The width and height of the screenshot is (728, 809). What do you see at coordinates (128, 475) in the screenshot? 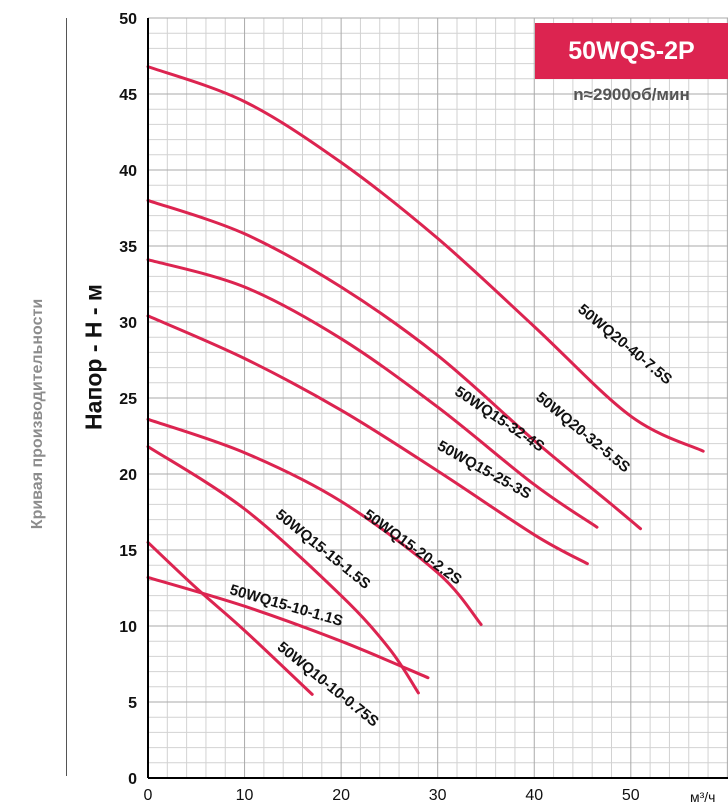
I see `y-tick-label: 20` at bounding box center [128, 475].